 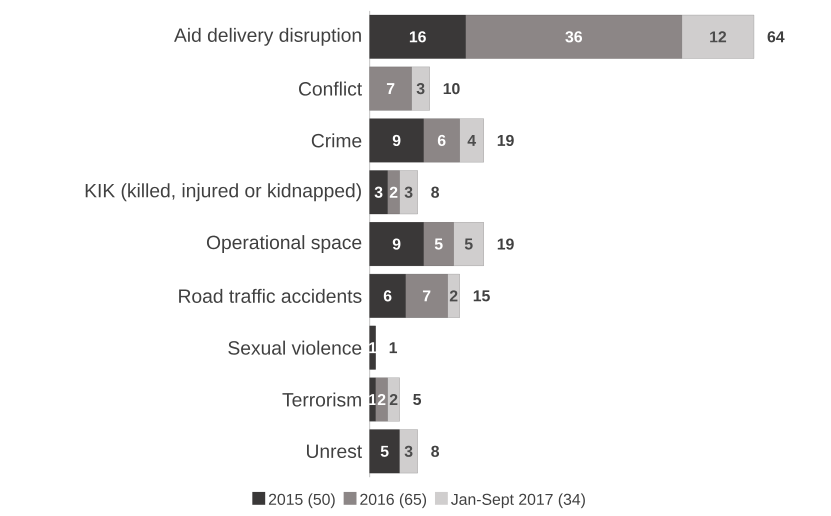 I want to click on data-label: 16, so click(x=418, y=36).